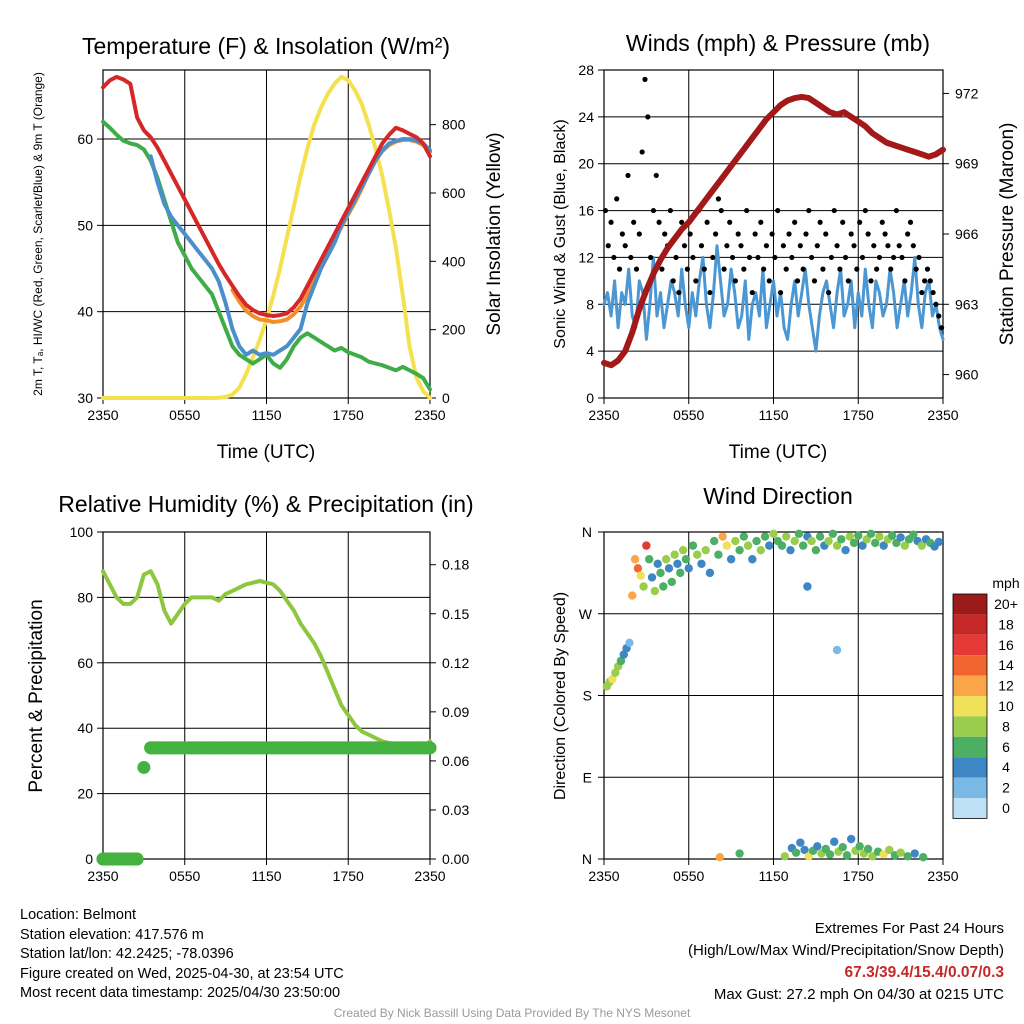  Describe the element at coordinates (85, 139) in the screenshot. I see `temp-ytick-label: 60` at that location.